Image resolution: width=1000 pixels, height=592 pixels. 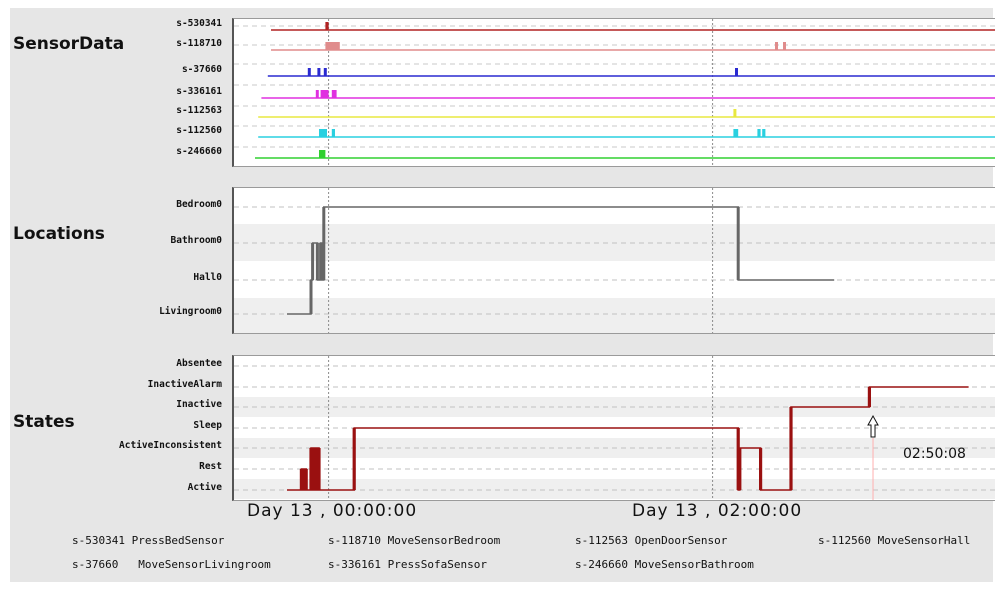 I want to click on sensor-ylabel-s-112563: s-112563, so click(x=199, y=110).